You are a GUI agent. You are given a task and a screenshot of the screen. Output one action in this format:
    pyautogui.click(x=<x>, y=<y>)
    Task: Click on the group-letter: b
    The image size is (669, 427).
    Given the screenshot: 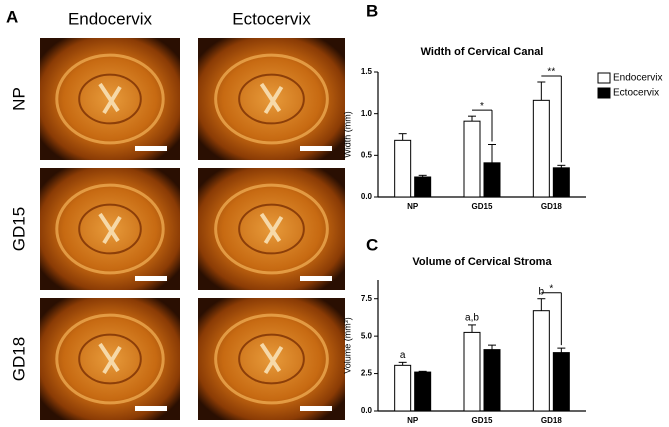 What is the action you would take?
    pyautogui.click(x=542, y=291)
    